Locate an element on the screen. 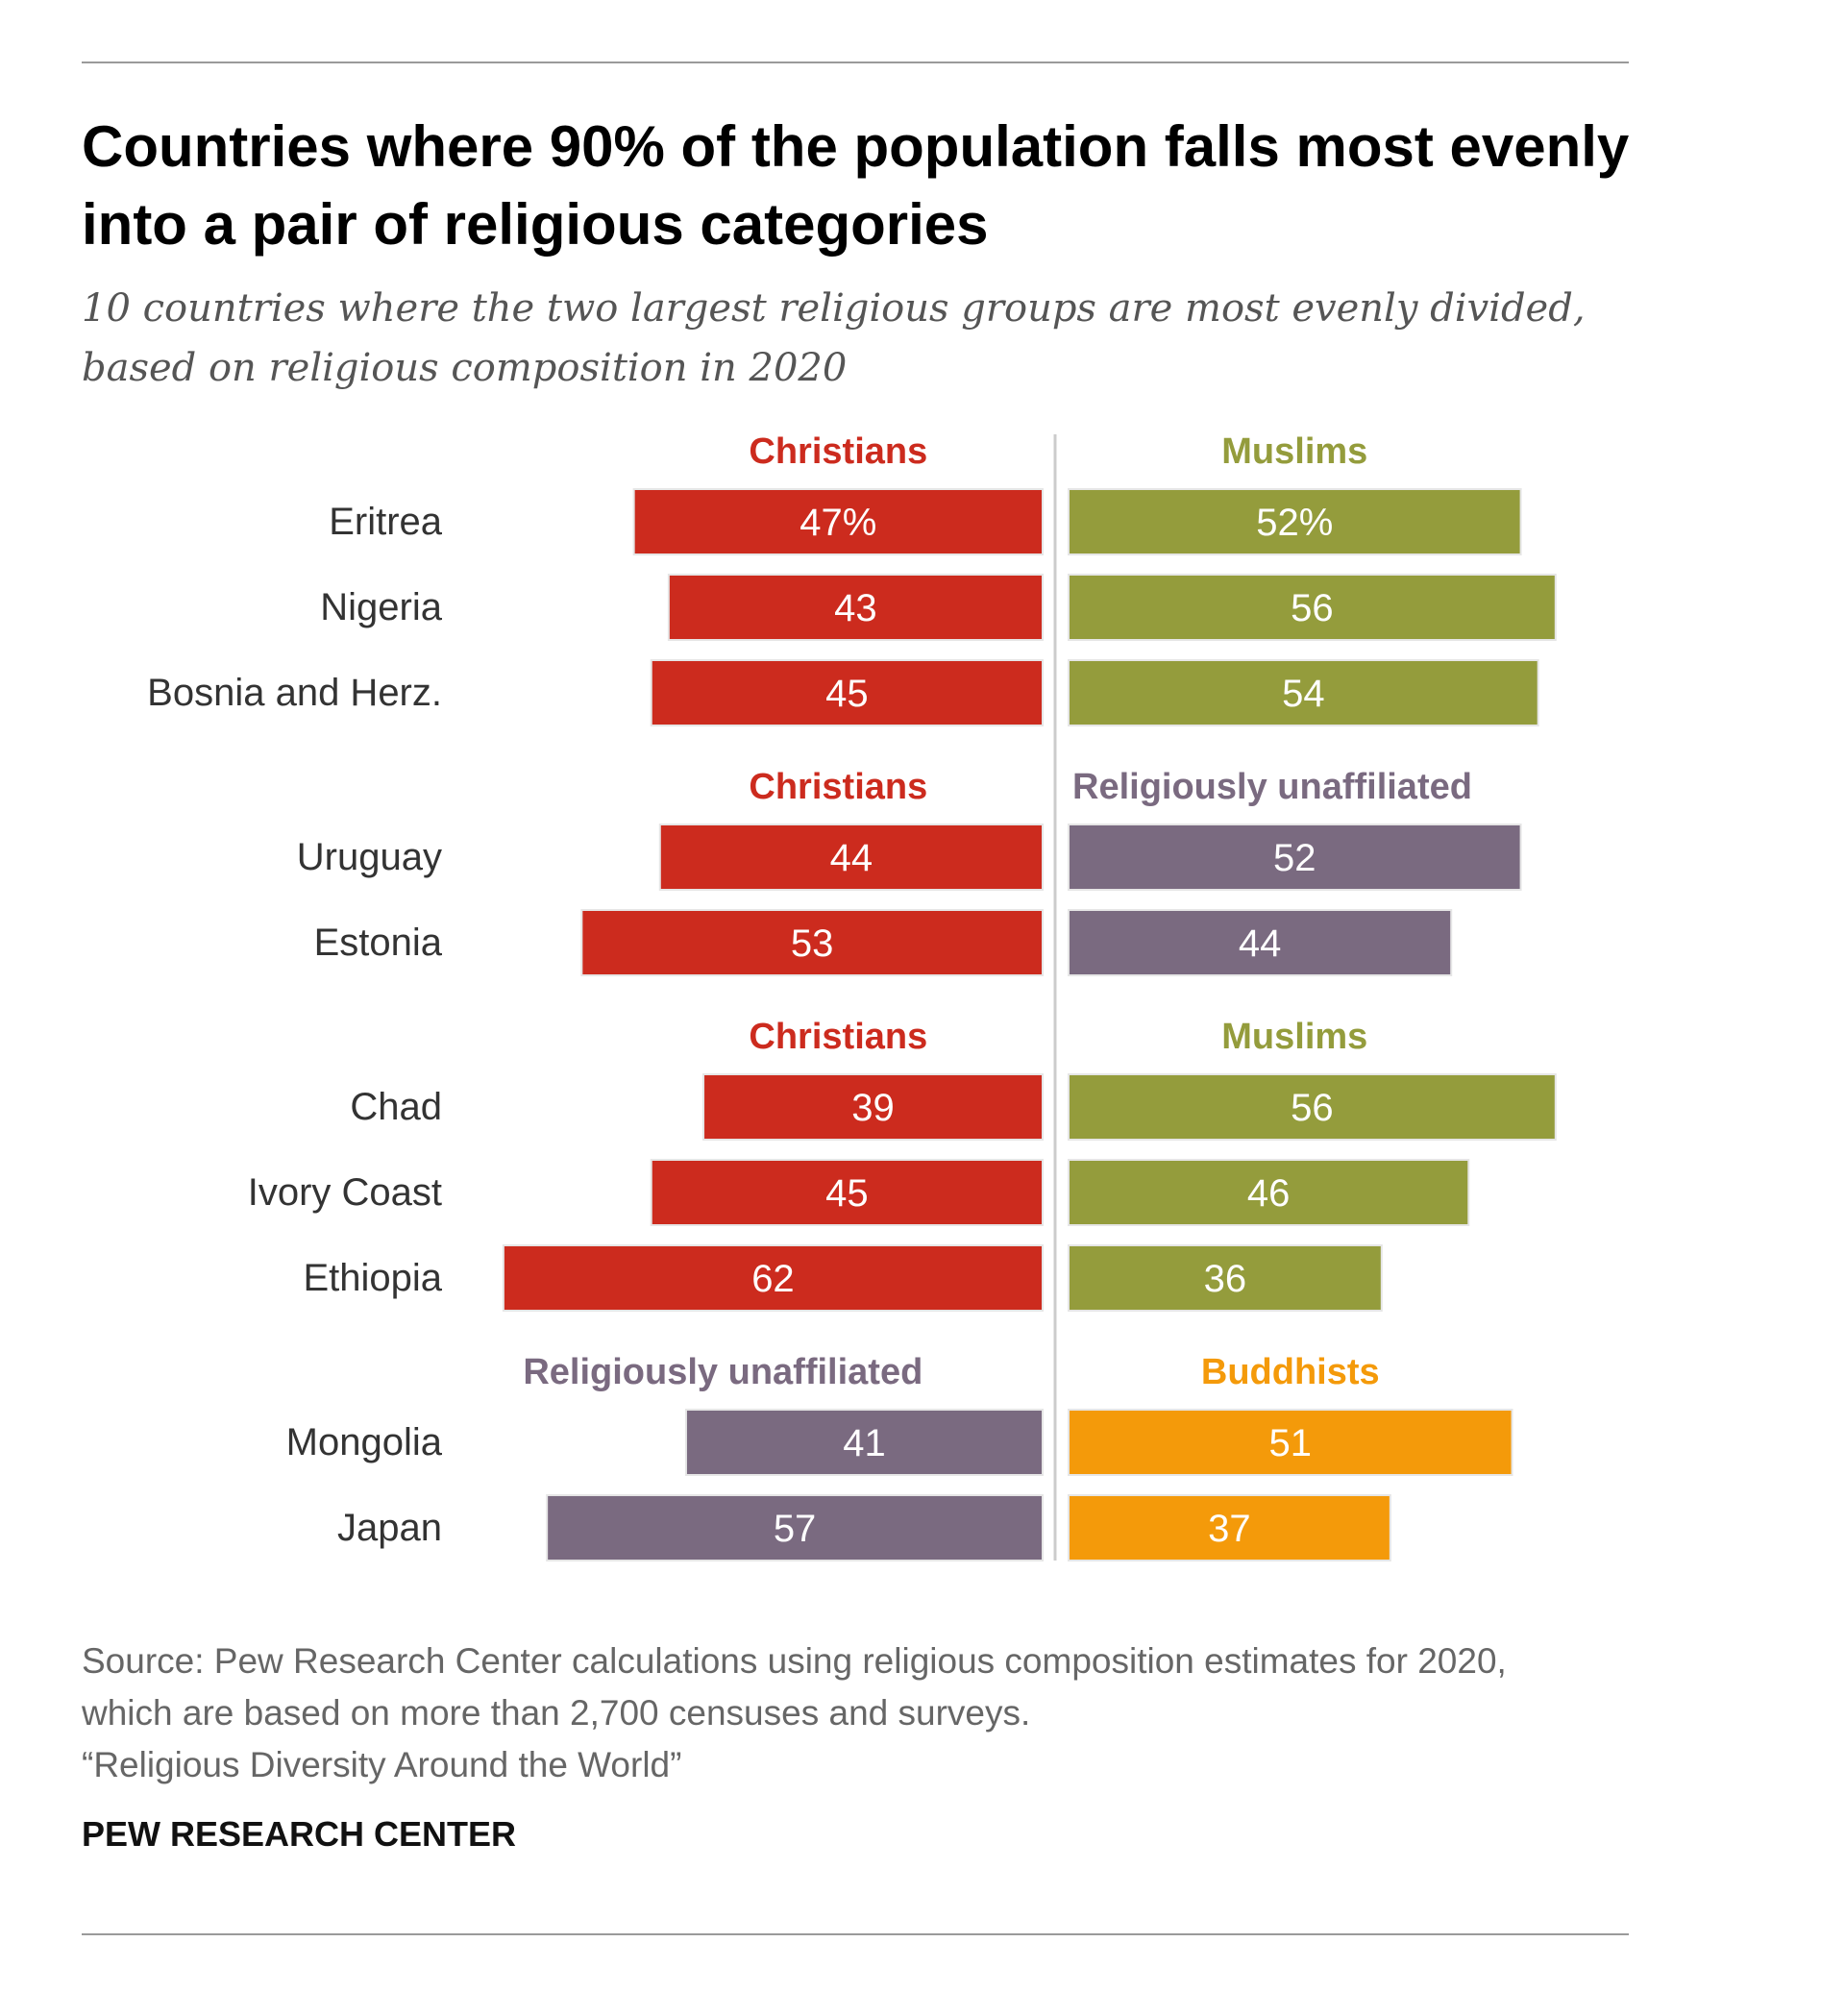  bar-chad-christians is located at coordinates (873, 1107).